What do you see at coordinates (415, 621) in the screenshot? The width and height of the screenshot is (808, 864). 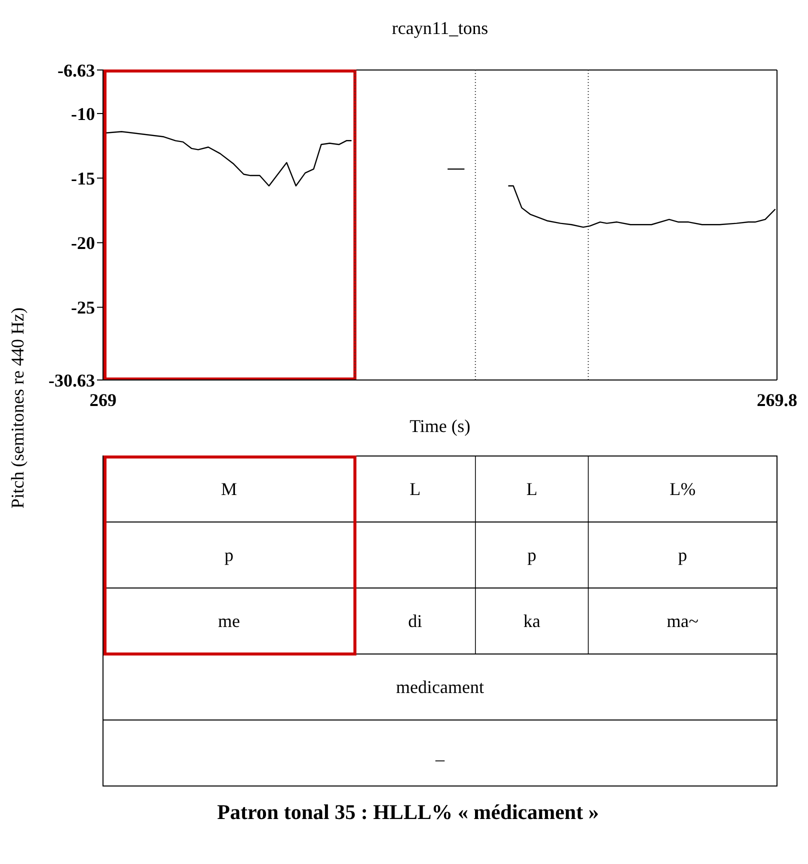 I see `text: di` at bounding box center [415, 621].